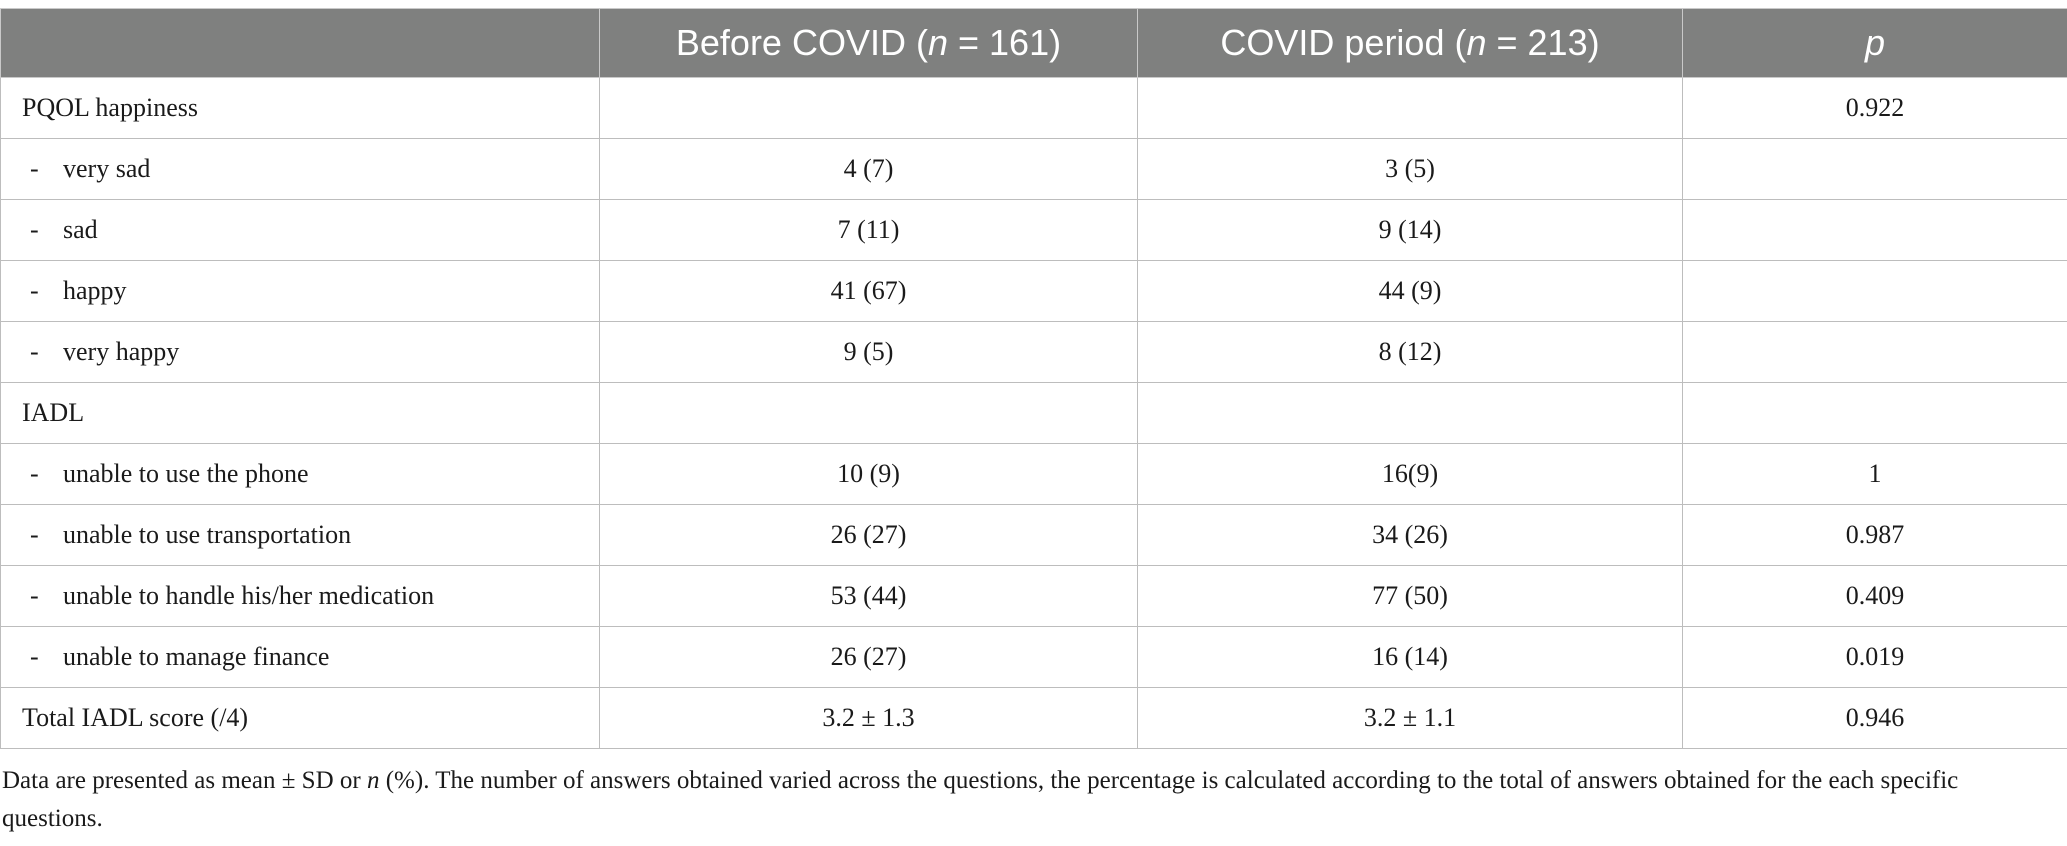 The width and height of the screenshot is (2067, 846). Describe the element at coordinates (868, 474) in the screenshot. I see `cell-before-covid: 10 (9)` at that location.